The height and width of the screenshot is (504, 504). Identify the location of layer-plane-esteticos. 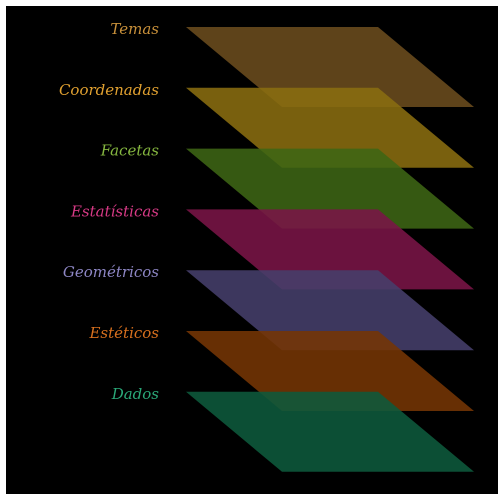
(330, 371).